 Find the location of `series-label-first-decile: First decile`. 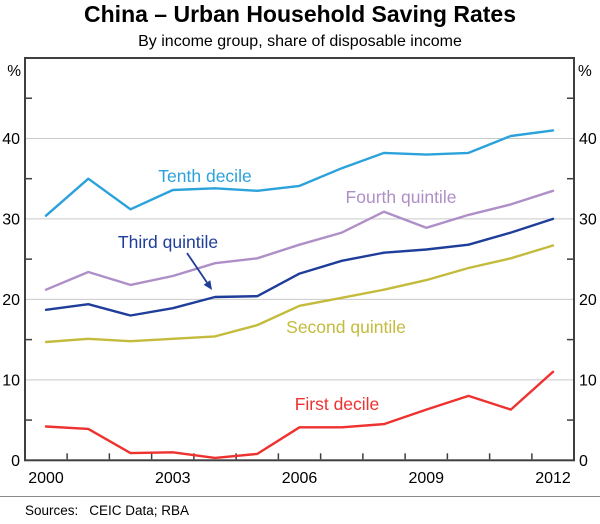

series-label-first-decile: First decile is located at coordinates (337, 404).